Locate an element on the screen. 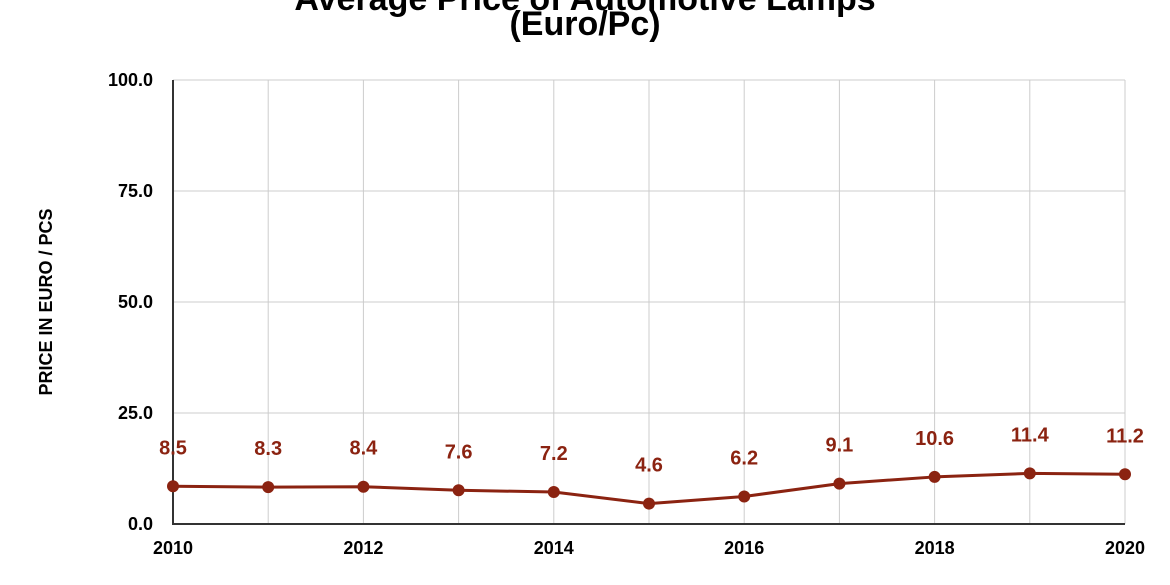  x-tick-label: 2016 is located at coordinates (744, 548).